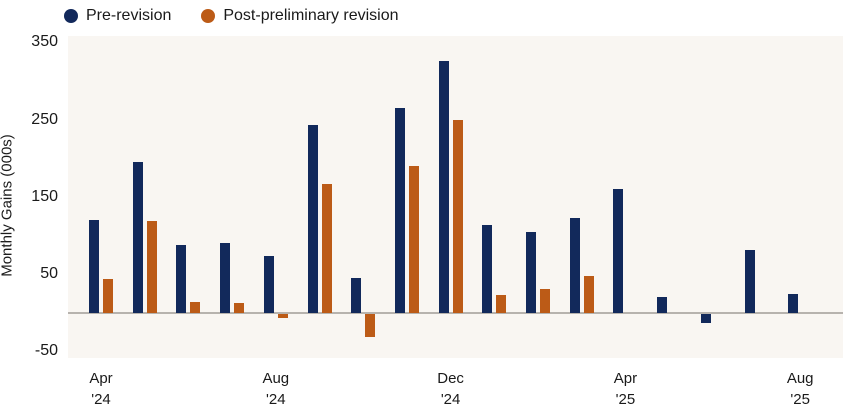 This screenshot has height=415, width=843. Describe the element at coordinates (276, 389) in the screenshot. I see `x-tick-label-aug-24: Aug '24` at that location.